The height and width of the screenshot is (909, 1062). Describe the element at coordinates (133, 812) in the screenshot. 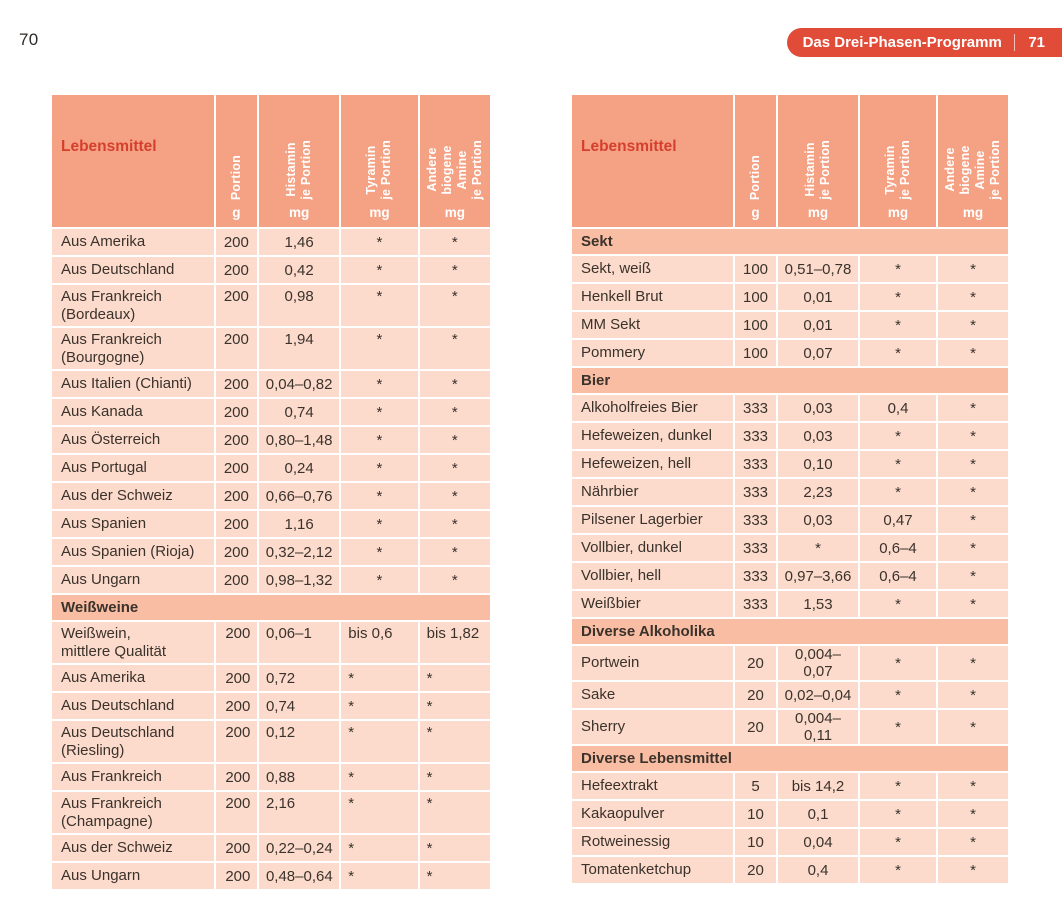

I see `food-name-cell: Aus Frankreich (Champagne)` at that location.